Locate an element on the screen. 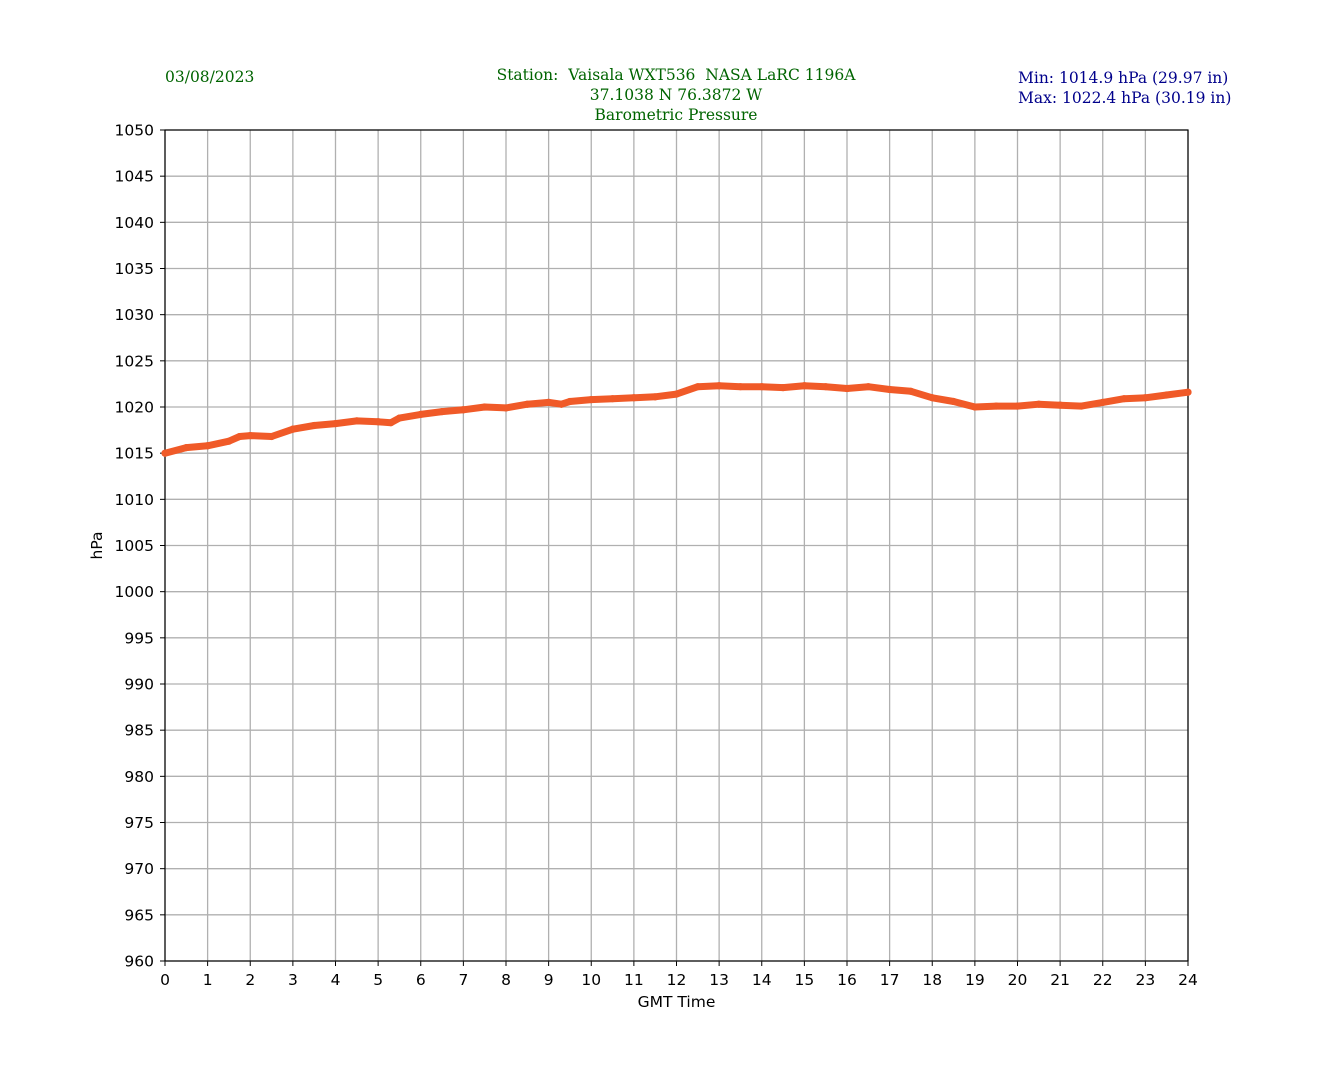  y-tick-label: 1030 is located at coordinates (134, 315).